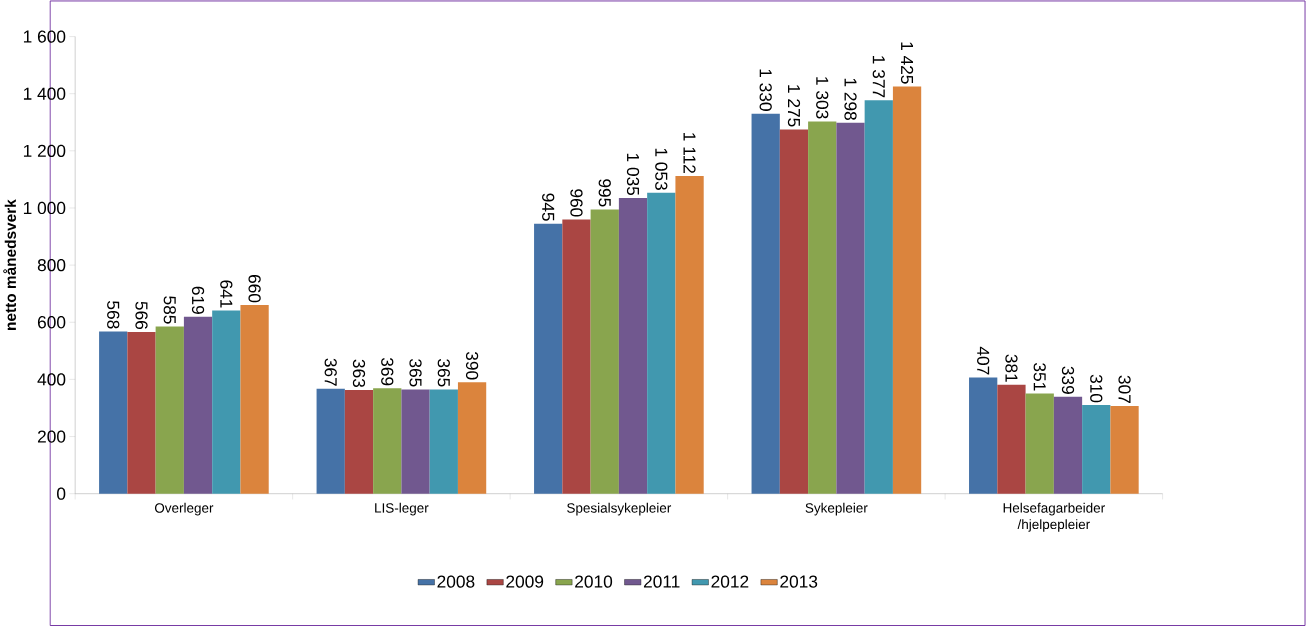 Image resolution: width=1306 pixels, height=626 pixels. Describe the element at coordinates (1124, 389) in the screenshot. I see `data-label: 307` at that location.